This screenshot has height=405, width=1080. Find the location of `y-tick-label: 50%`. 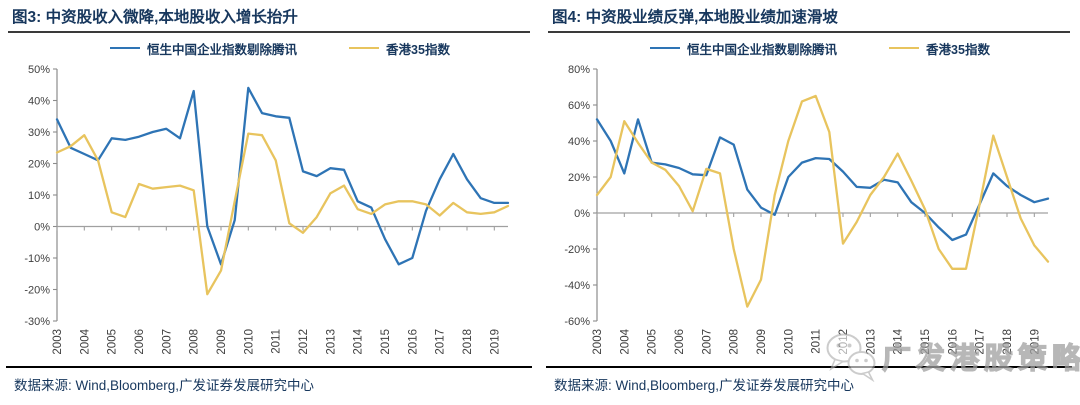

y-tick-label: 50% is located at coordinates (39, 70).